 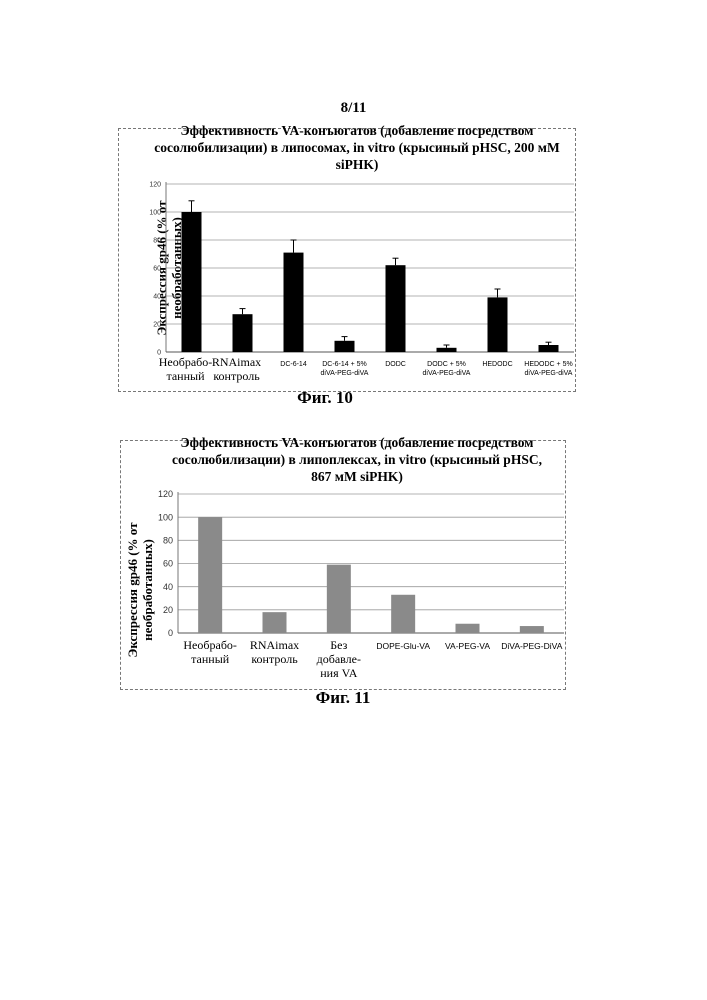 What do you see at coordinates (168, 610) in the screenshot?
I see `chart-2-ytick: 20` at bounding box center [168, 610].